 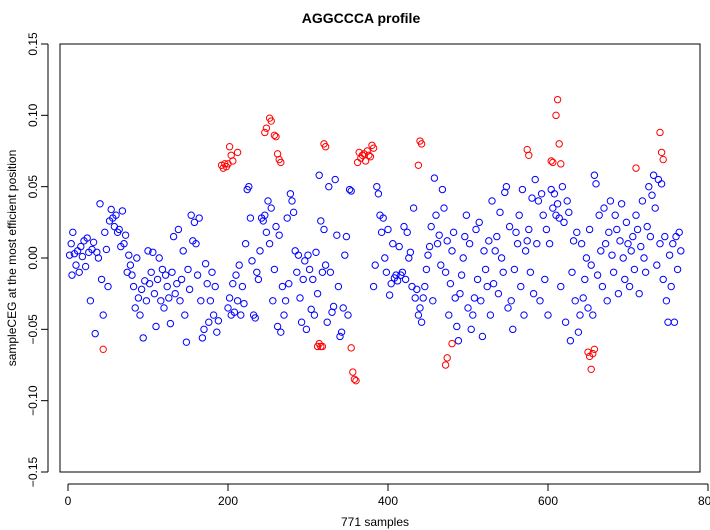 What do you see at coordinates (33, 115) in the screenshot?
I see `y-tick-label: 0.10` at bounding box center [33, 115].